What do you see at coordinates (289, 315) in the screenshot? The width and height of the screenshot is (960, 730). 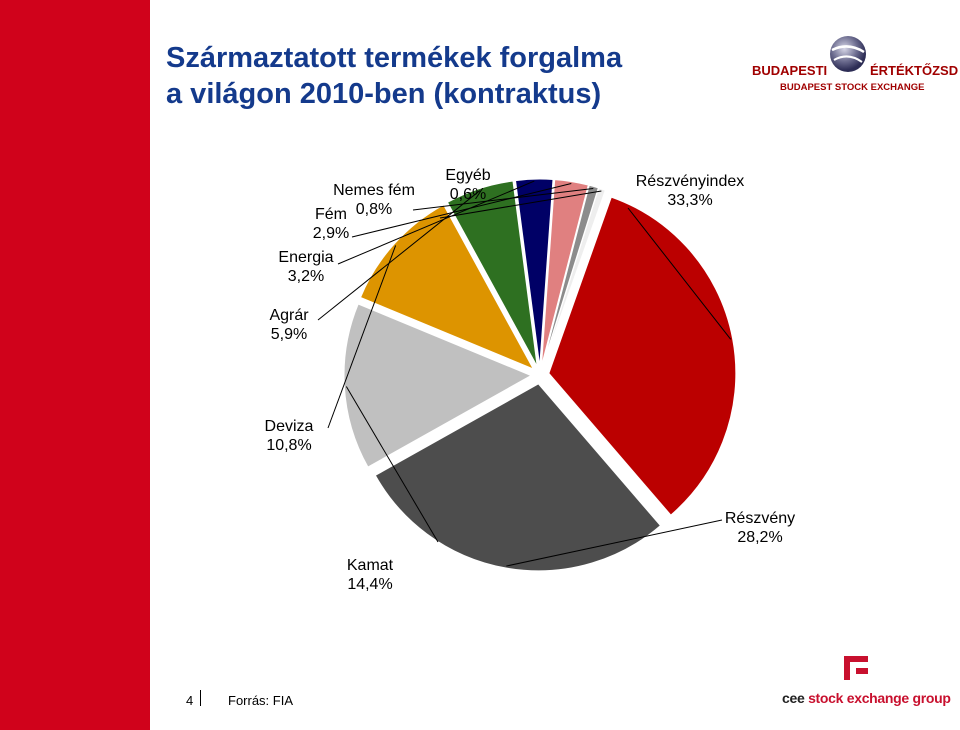 I see `slice-label-5: Agrár` at bounding box center [289, 315].